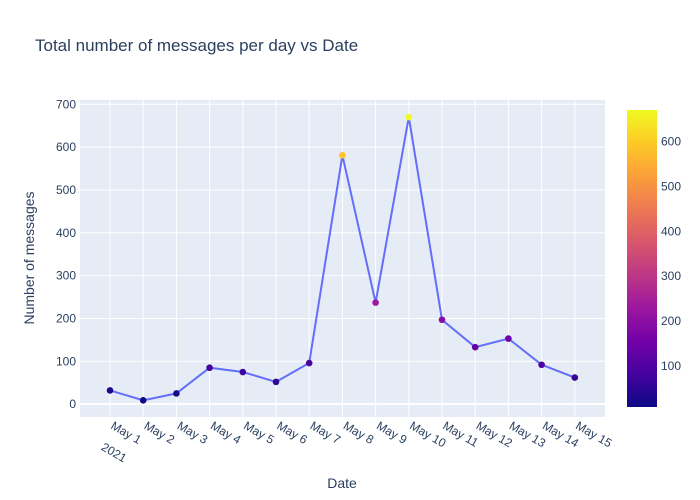 The image size is (700, 500). I want to click on x-tick-label: May 9, so click(392, 432).